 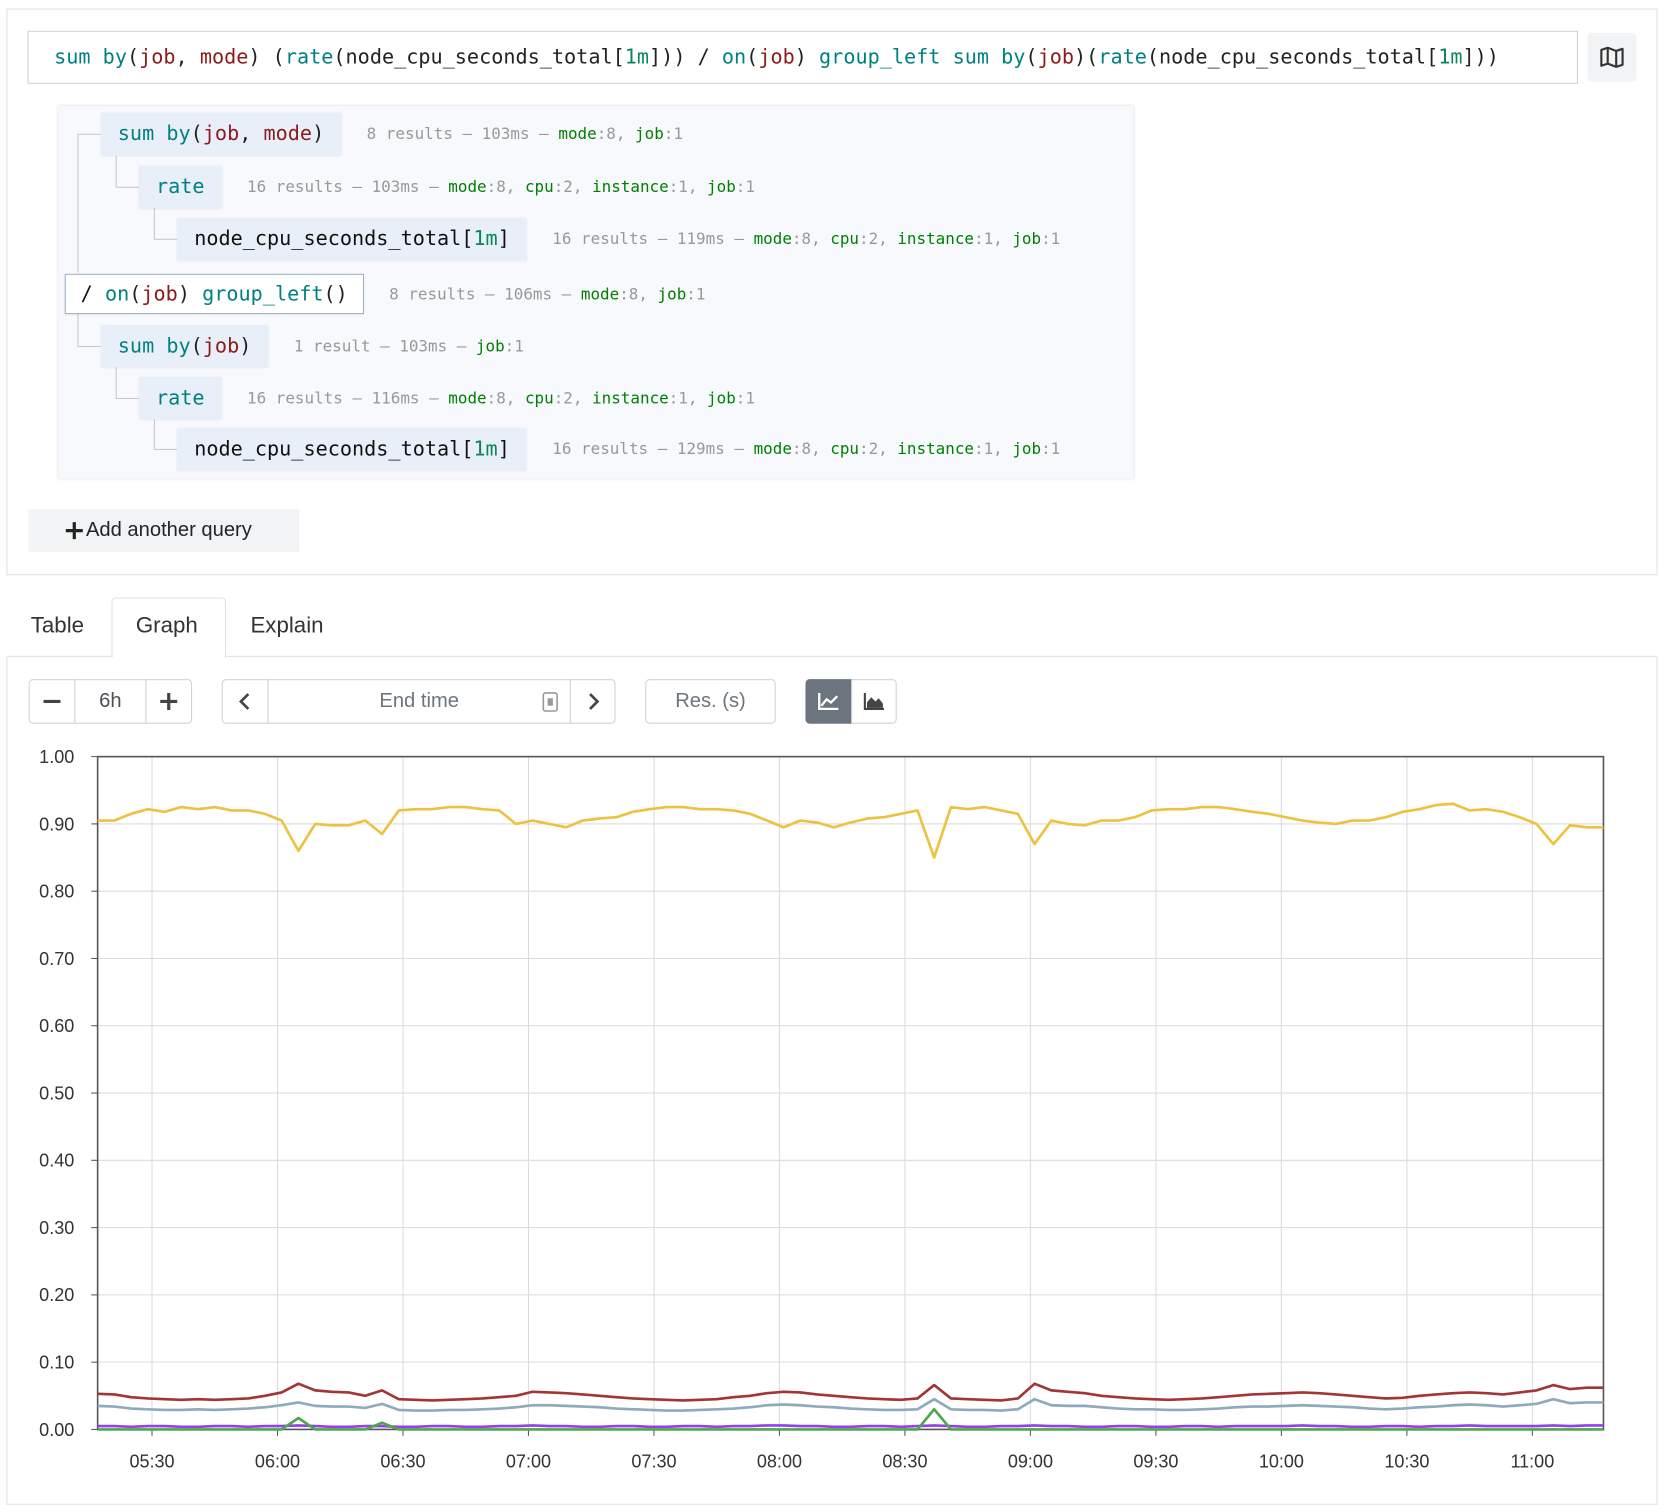 I want to click on token: ), so click(x=245, y=346).